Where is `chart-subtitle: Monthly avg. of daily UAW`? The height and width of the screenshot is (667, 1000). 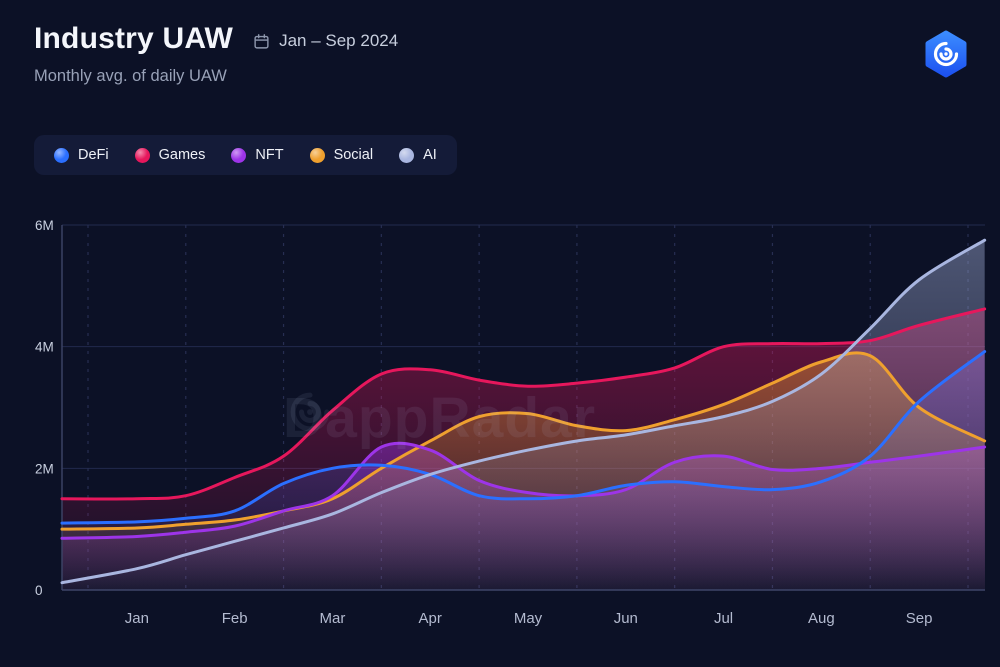
chart-subtitle: Monthly avg. of daily UAW is located at coordinates (130, 76).